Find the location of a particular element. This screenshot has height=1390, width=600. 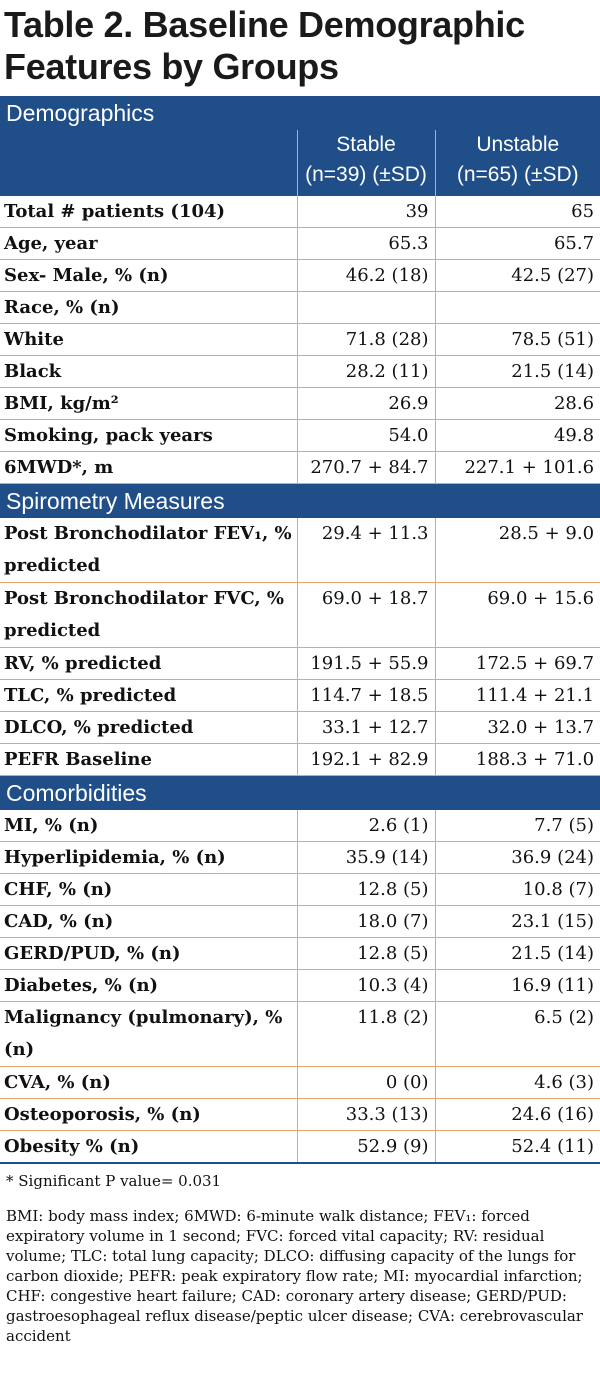

row-label: MI, % (n) is located at coordinates (148, 826).